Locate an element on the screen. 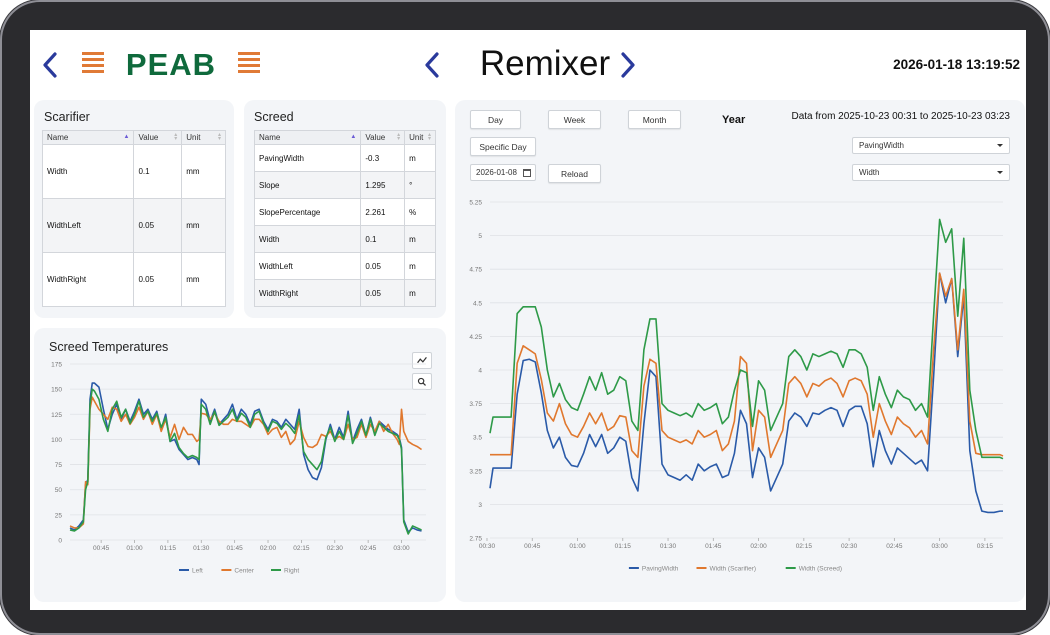  y-tick-label: 3.5 is located at coordinates (477, 438).